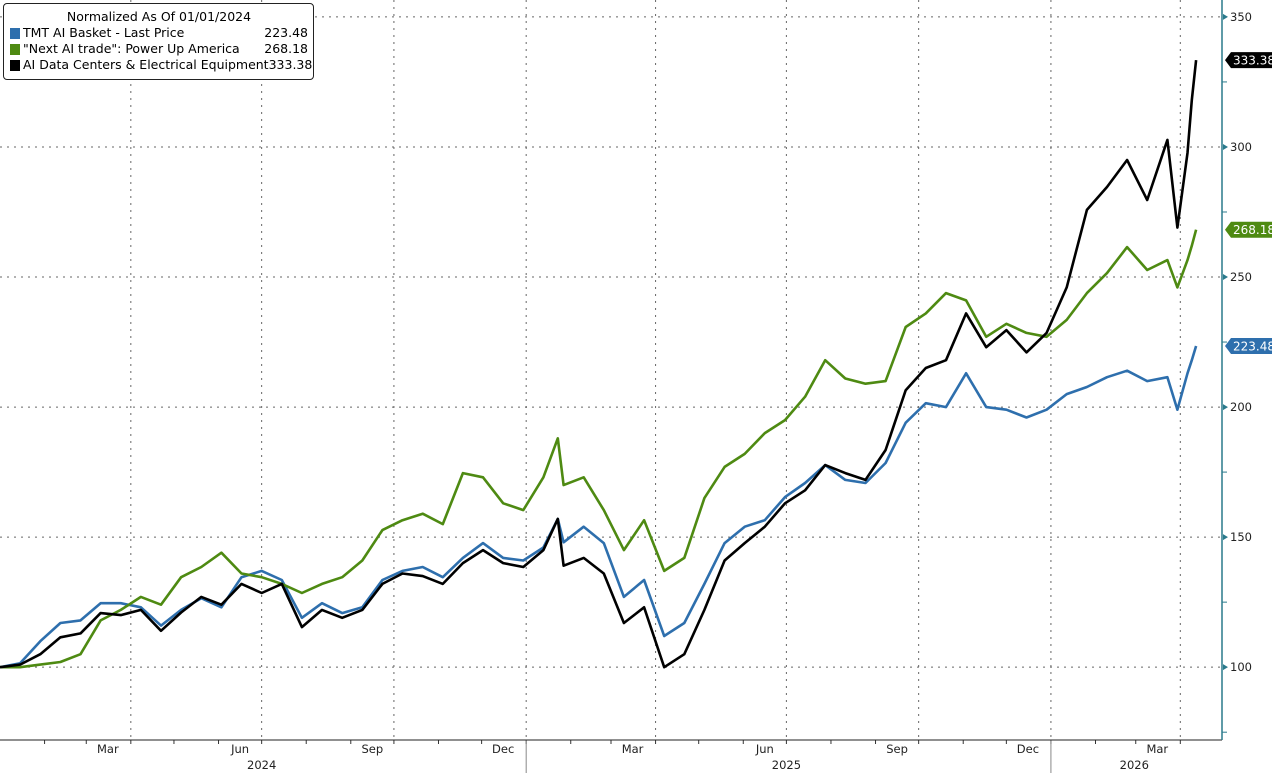 The width and height of the screenshot is (1272, 773). I want to click on legend-item-value: 268.18, so click(286, 48).